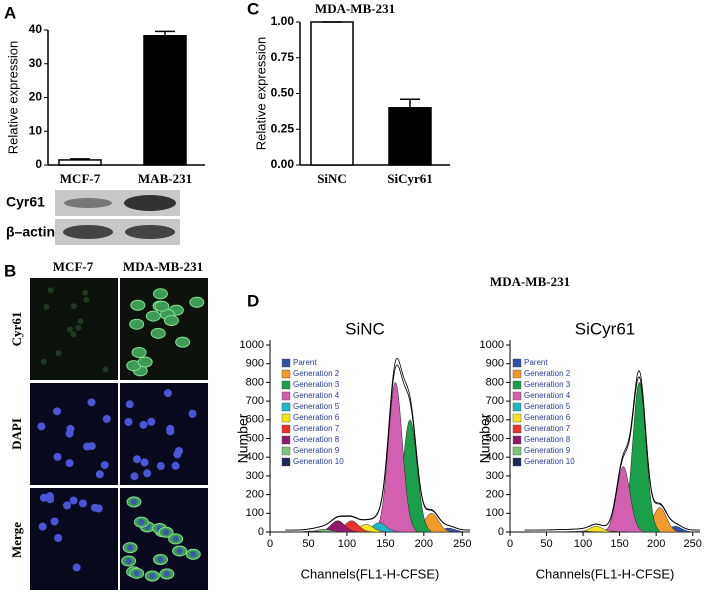 This screenshot has width=708, height=598. I want to click on panel-label: A, so click(10, 12).